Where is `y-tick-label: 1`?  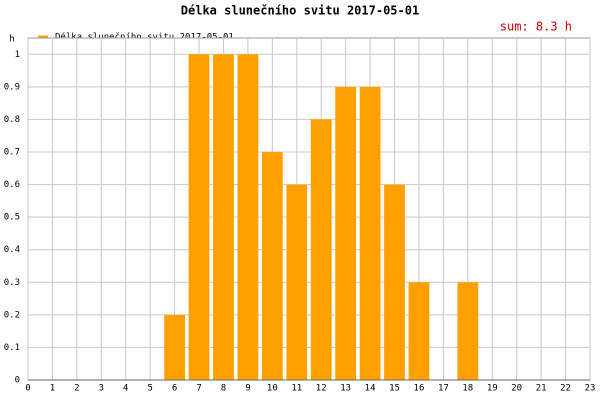
y-tick-label: 1 is located at coordinates (17, 55).